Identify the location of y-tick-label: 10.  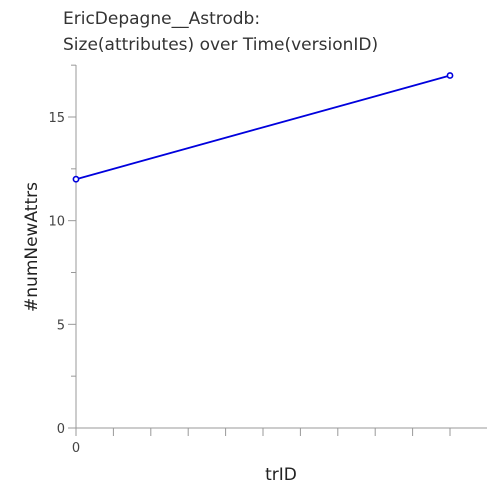
(56, 222).